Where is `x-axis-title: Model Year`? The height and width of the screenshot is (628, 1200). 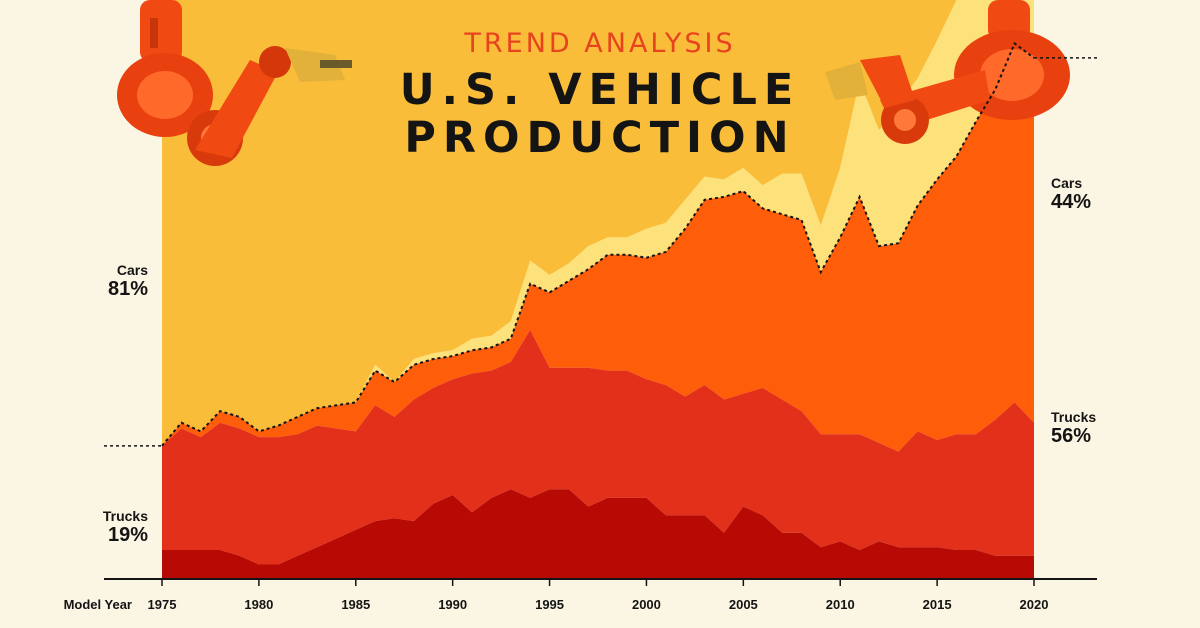 x-axis-title: Model Year is located at coordinates (98, 604).